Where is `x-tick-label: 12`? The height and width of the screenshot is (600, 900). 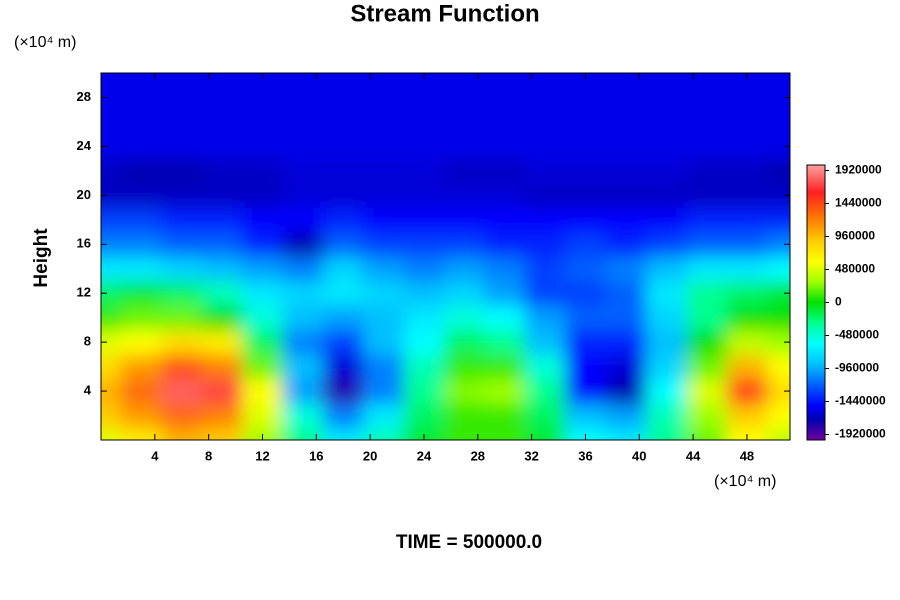 x-tick-label: 12 is located at coordinates (262, 455).